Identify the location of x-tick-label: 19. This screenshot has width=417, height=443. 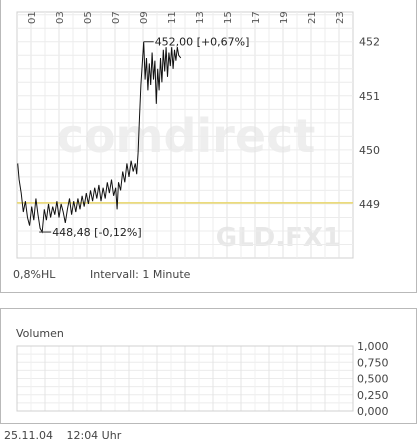
(284, 17).